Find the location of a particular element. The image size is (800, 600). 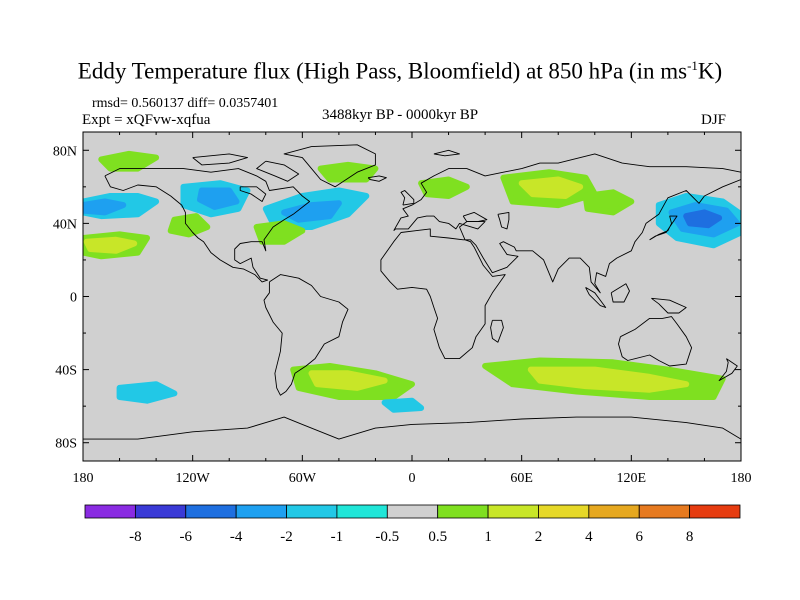

lon-tick-label: 0 is located at coordinates (412, 478).